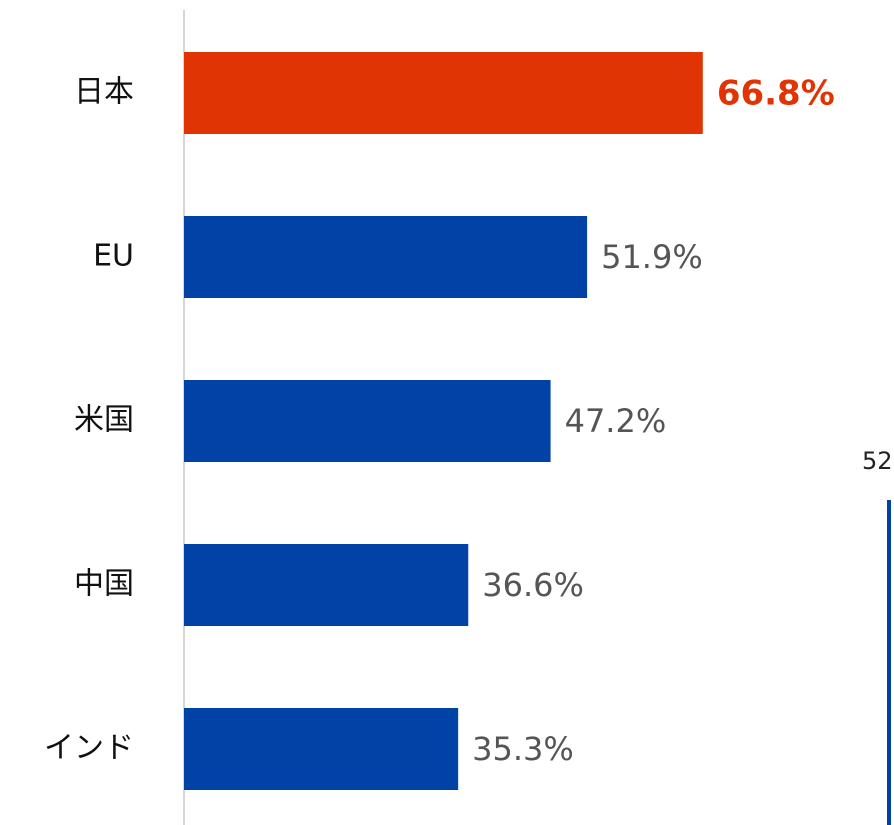  I want to click on y-tick-label: 米国, so click(104, 420).